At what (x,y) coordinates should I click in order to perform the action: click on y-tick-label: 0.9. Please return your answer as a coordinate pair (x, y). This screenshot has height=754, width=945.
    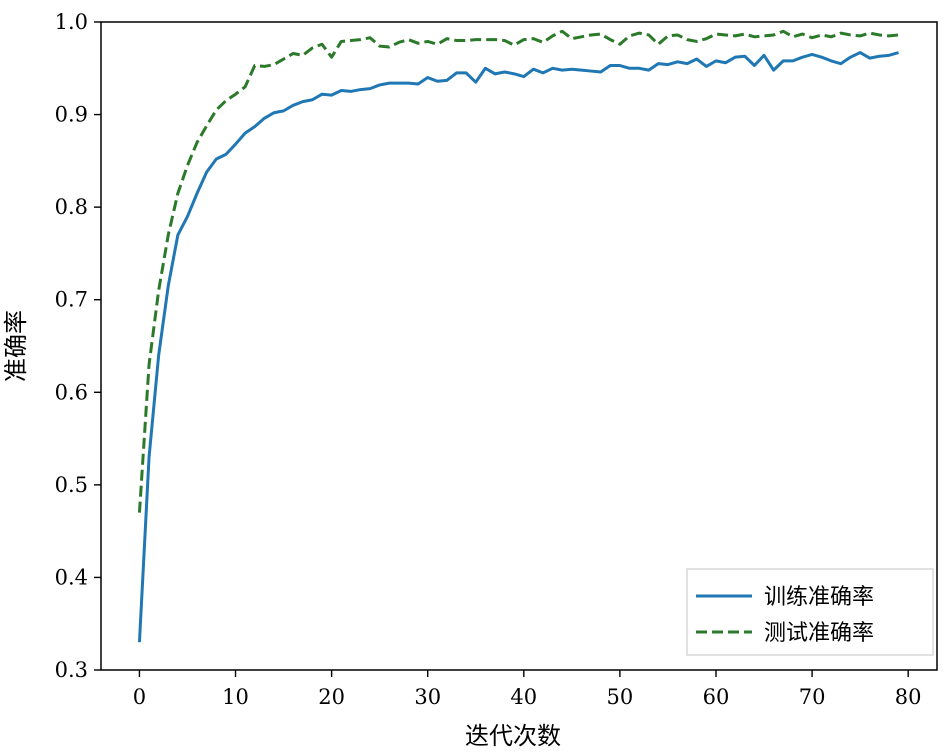
    Looking at the image, I should click on (71, 115).